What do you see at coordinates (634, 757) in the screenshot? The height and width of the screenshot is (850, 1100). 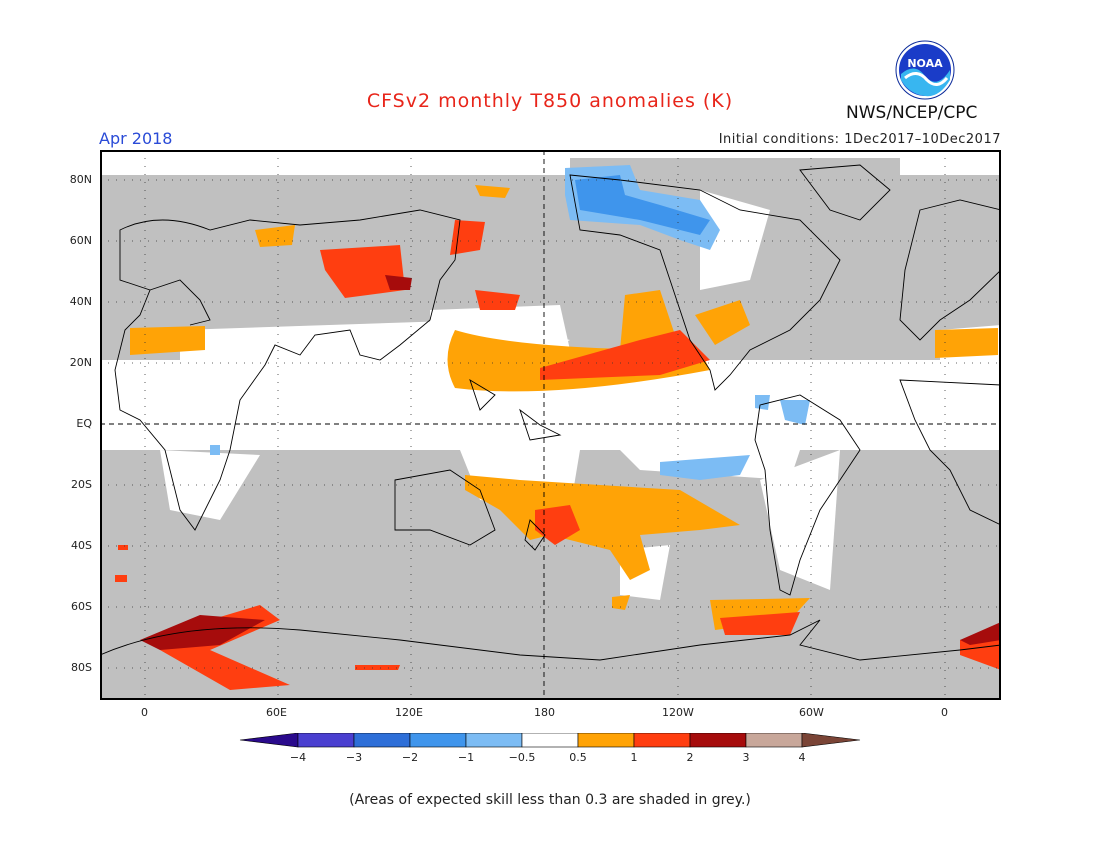 I see `colorbar-tick-label: 1` at bounding box center [634, 757].